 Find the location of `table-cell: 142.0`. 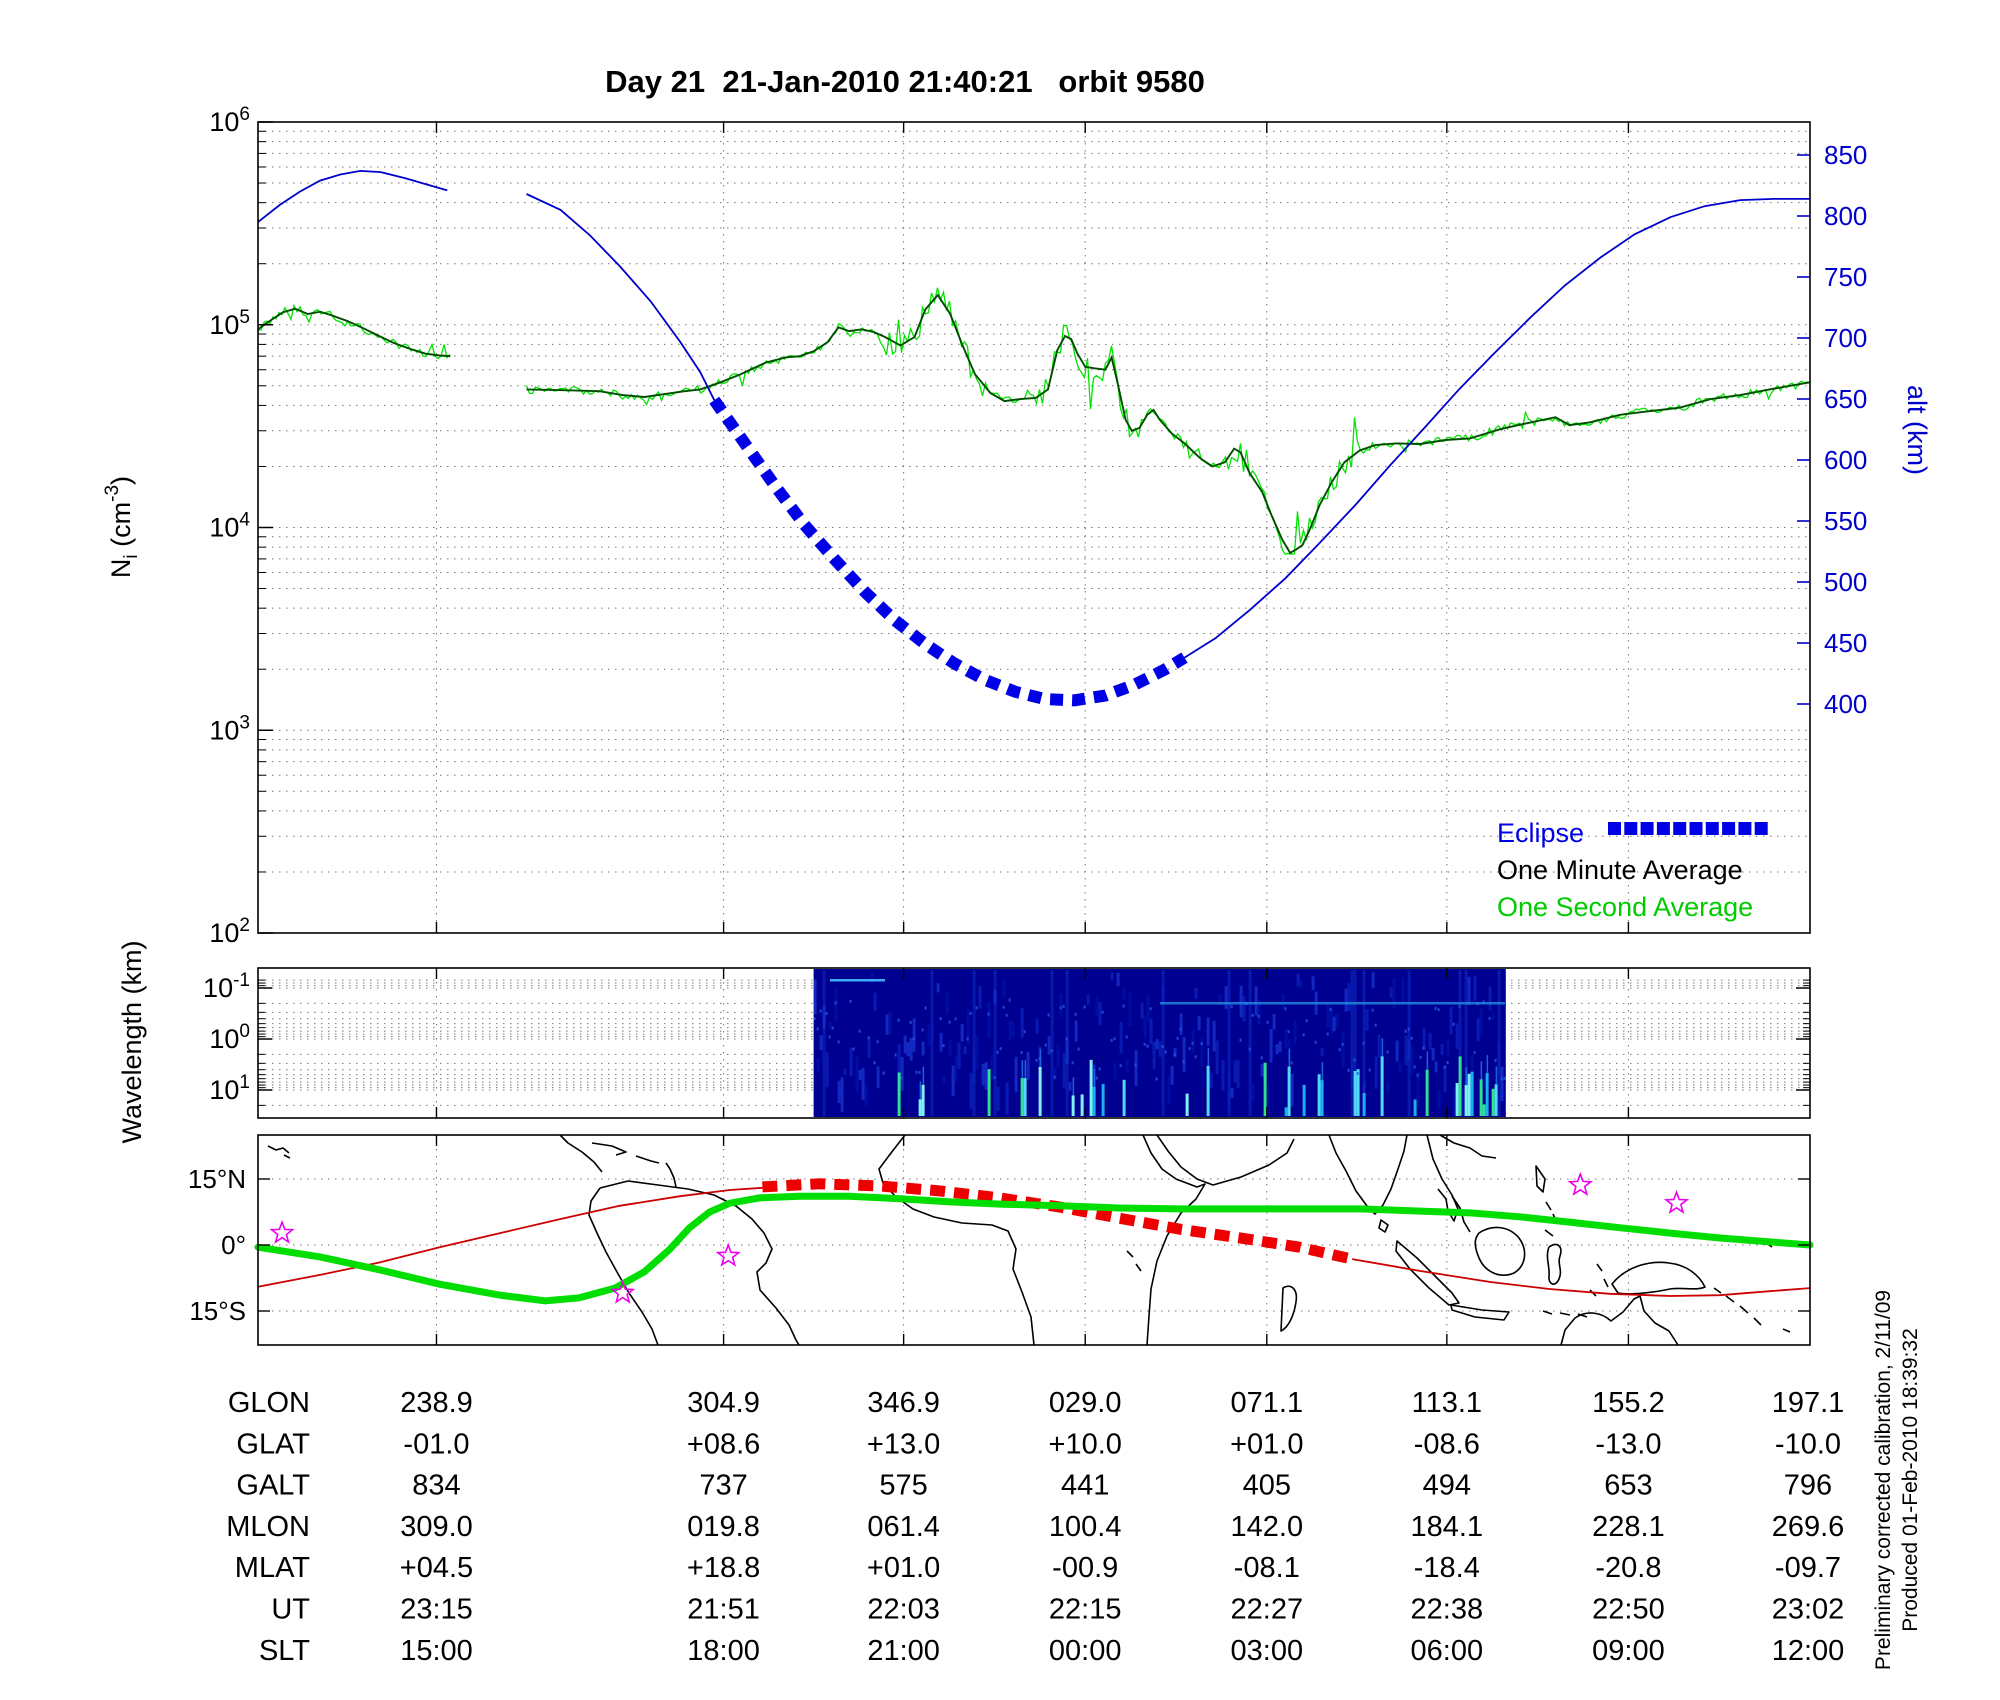

table-cell: 142.0 is located at coordinates (1267, 1527).